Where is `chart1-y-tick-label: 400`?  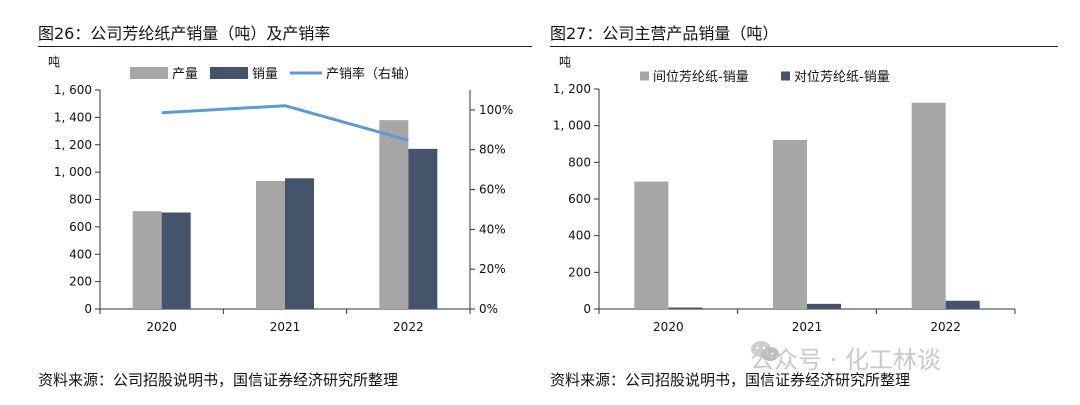
chart1-y-tick-label: 400 is located at coordinates (579, 236).